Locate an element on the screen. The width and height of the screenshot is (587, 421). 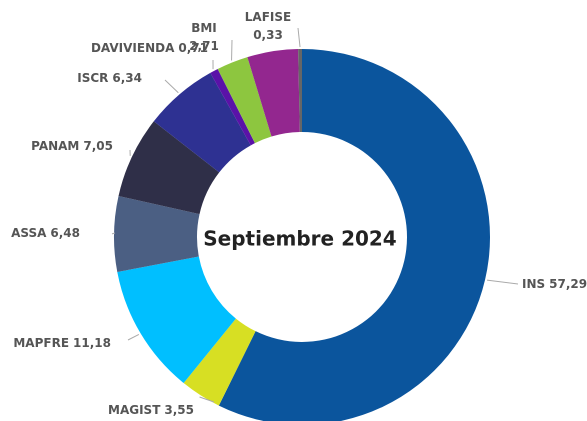
label-value: 0,71 is located at coordinates (193, 48).